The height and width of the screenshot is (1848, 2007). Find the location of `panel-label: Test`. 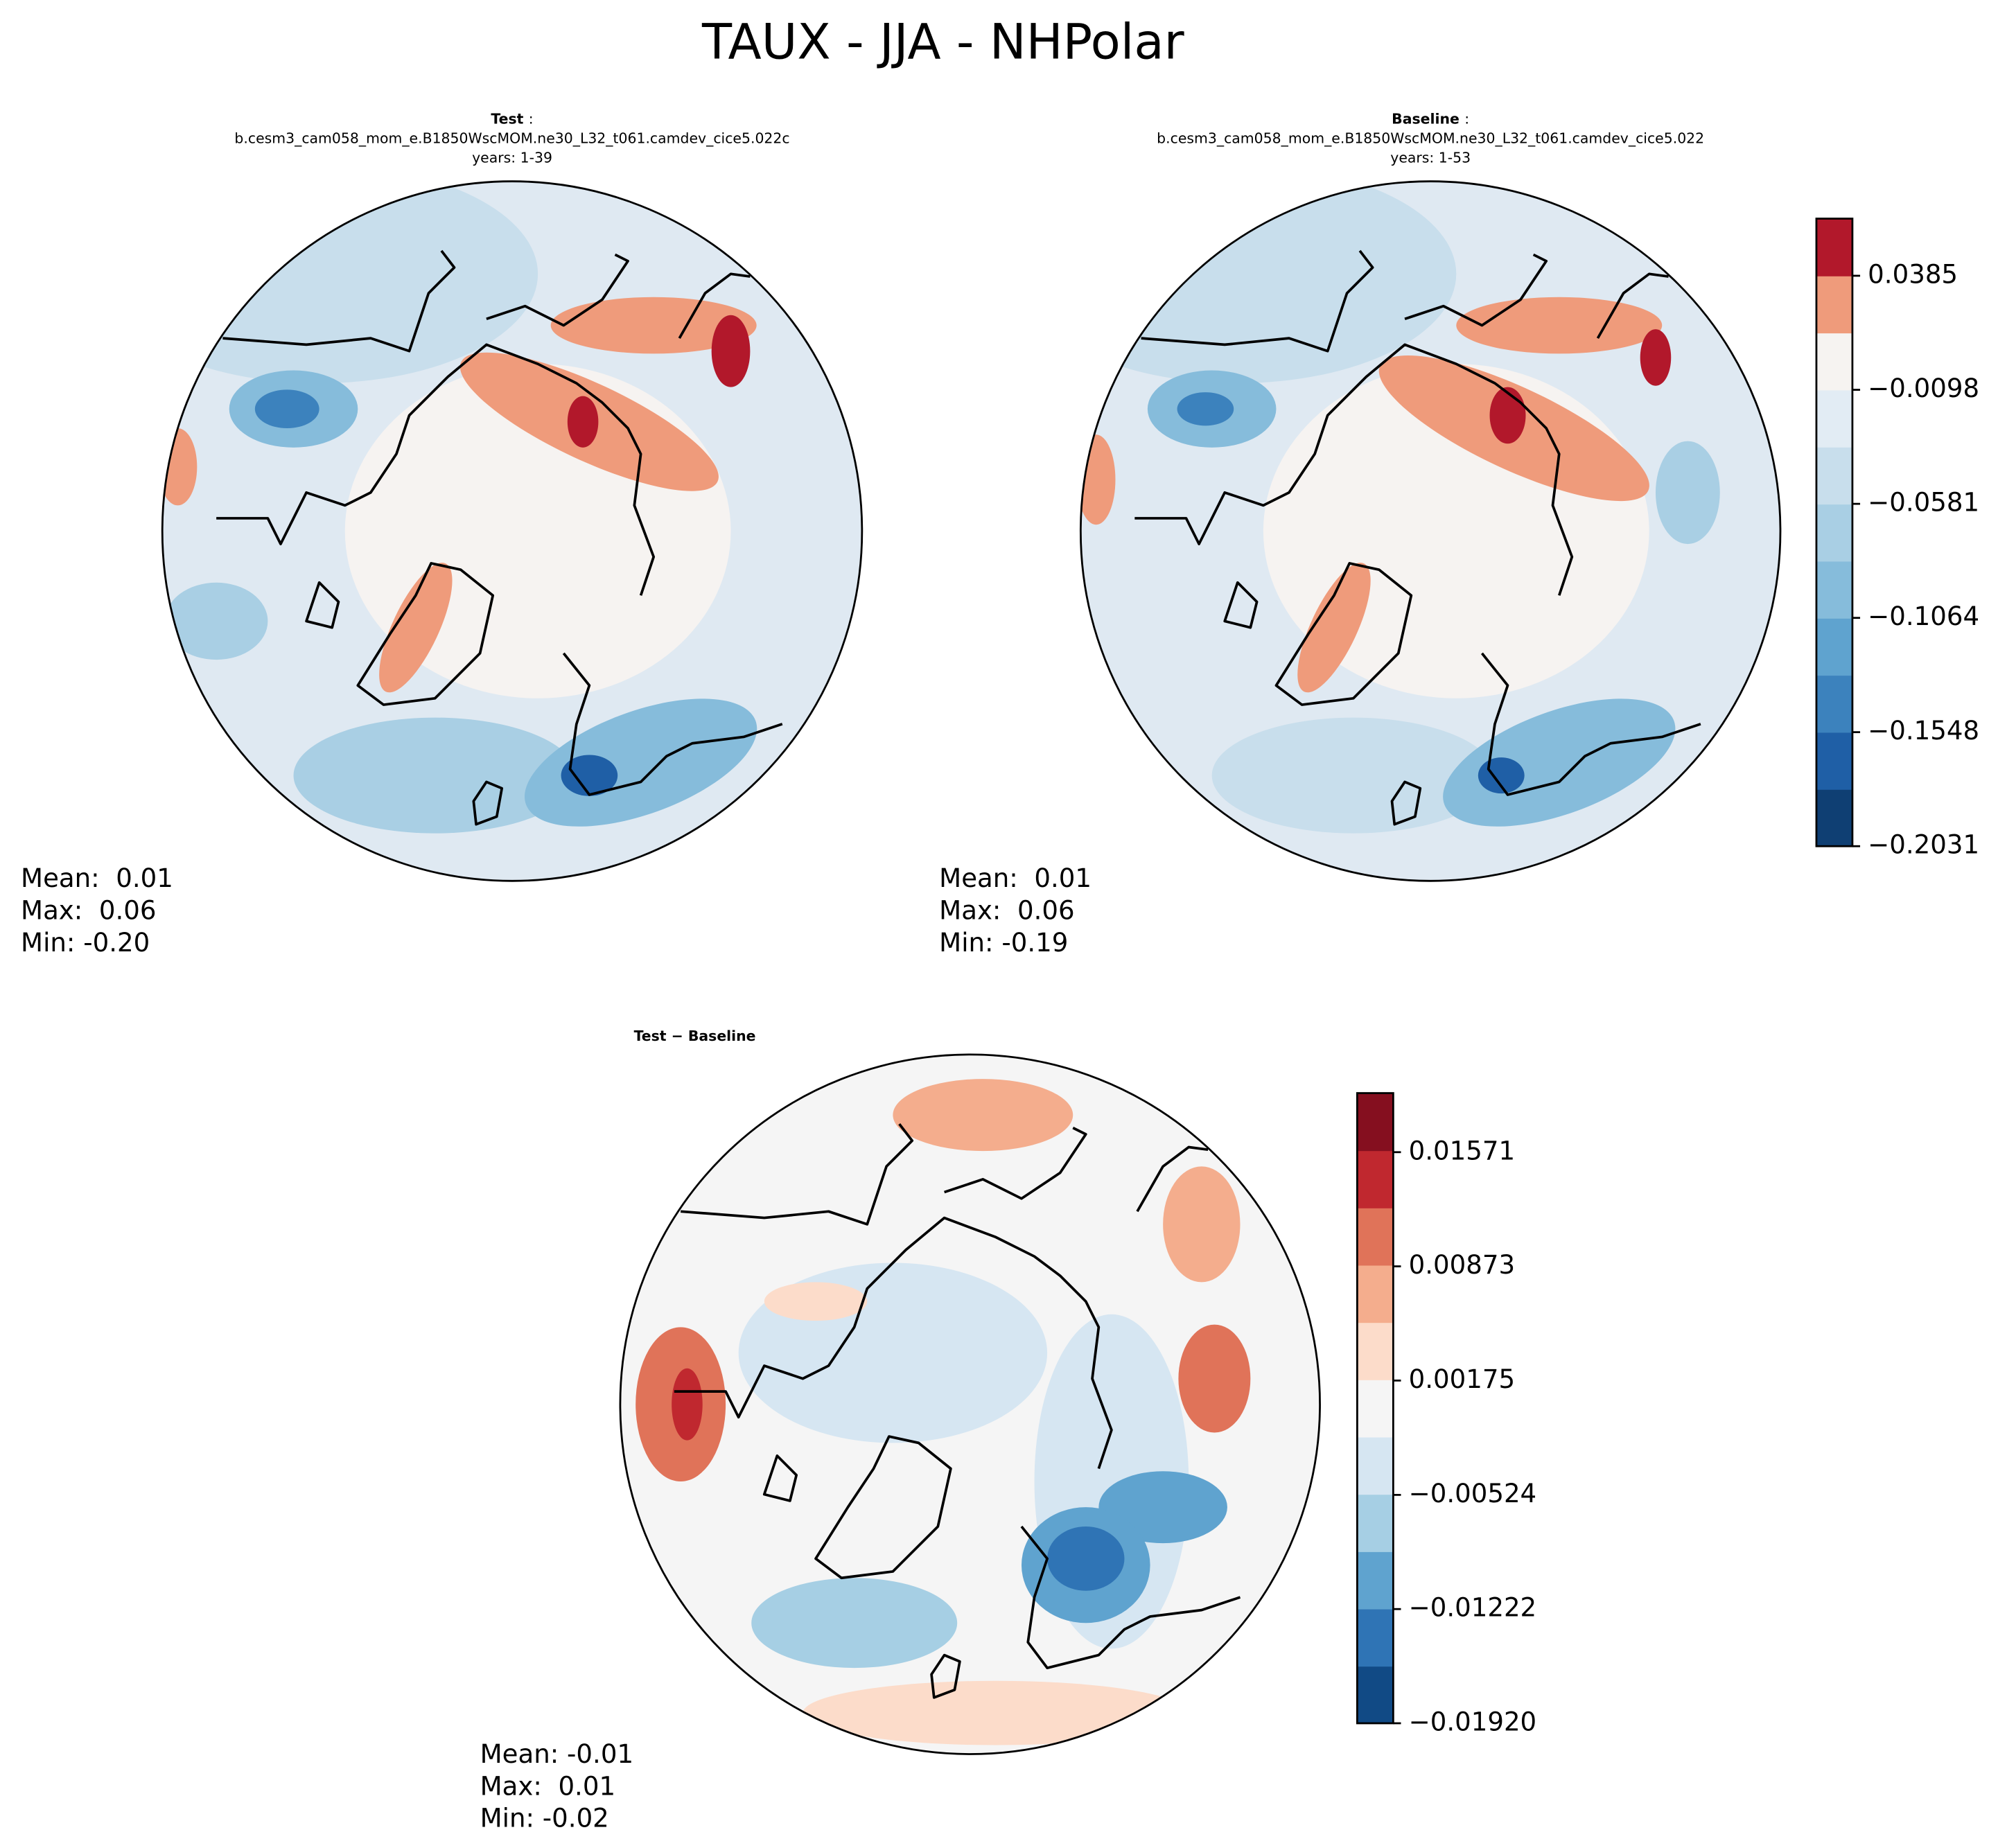

panel-label: Test is located at coordinates (507, 119).